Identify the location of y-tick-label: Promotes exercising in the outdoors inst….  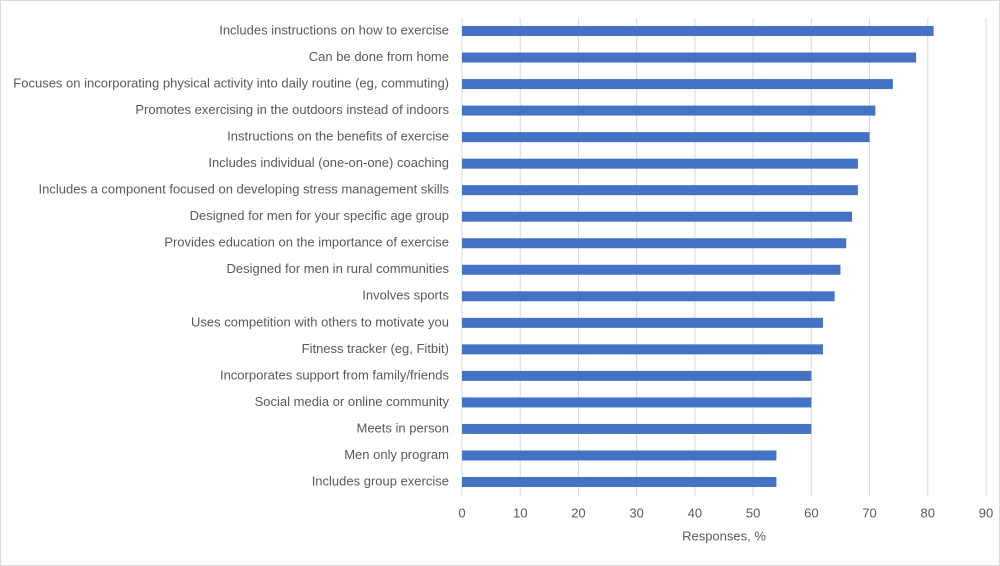
(292, 109).